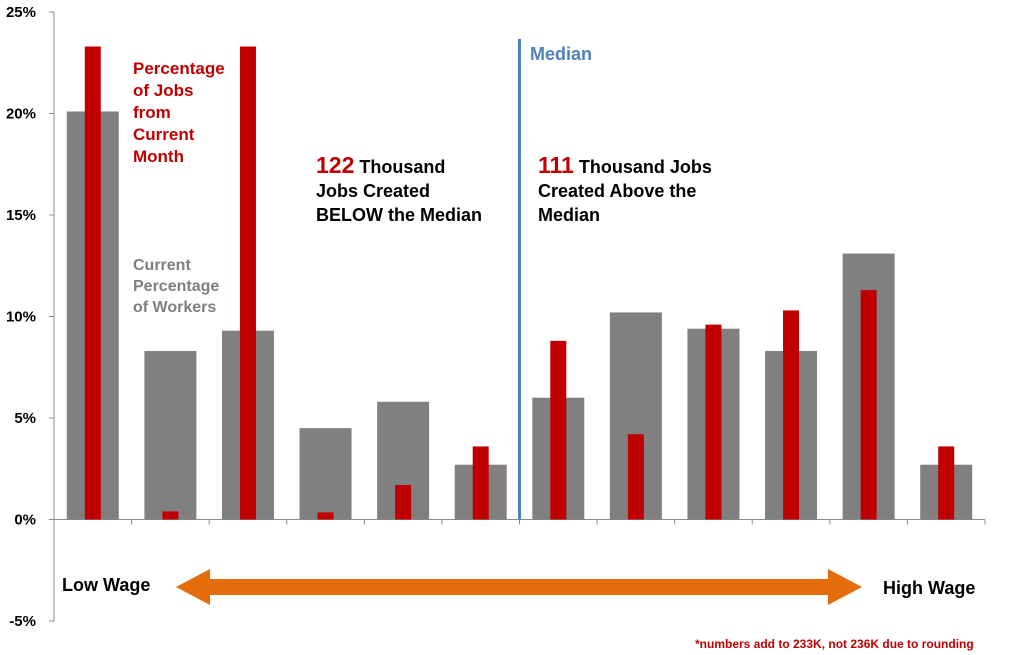  I want to click on below-count: 122, so click(335, 165).